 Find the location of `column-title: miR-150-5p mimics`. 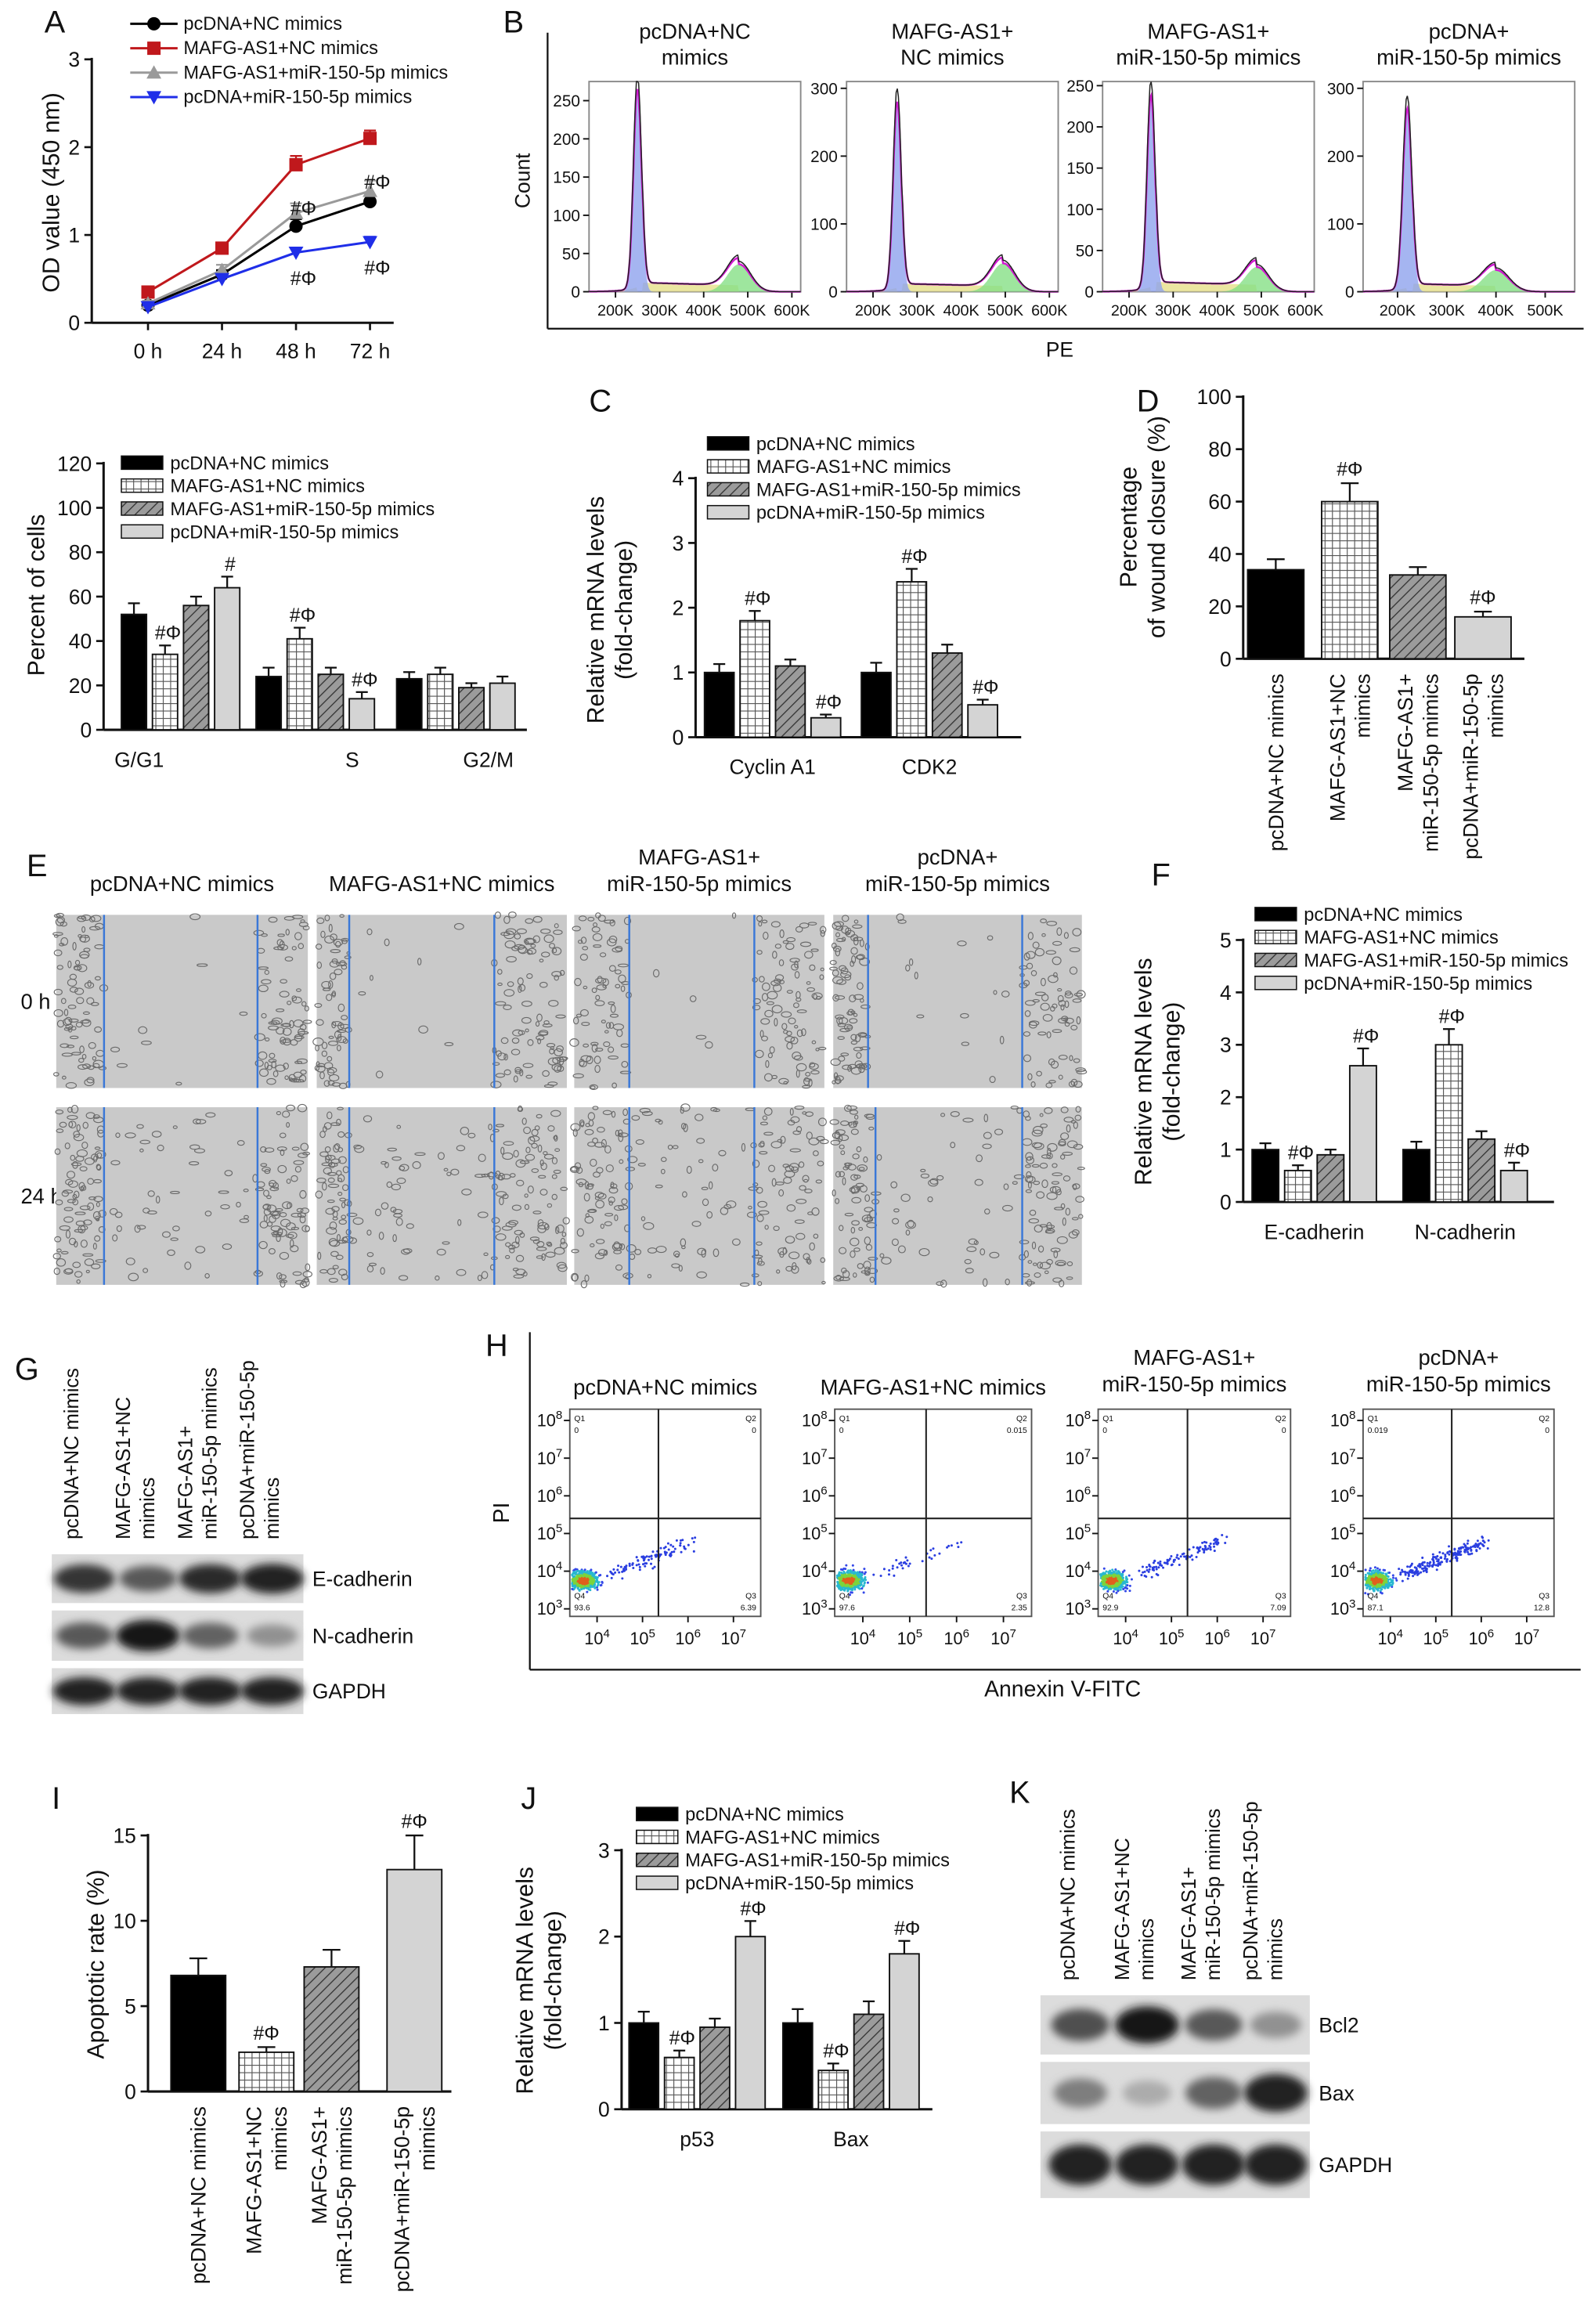

column-title: miR-150-5p mimics is located at coordinates (958, 884).